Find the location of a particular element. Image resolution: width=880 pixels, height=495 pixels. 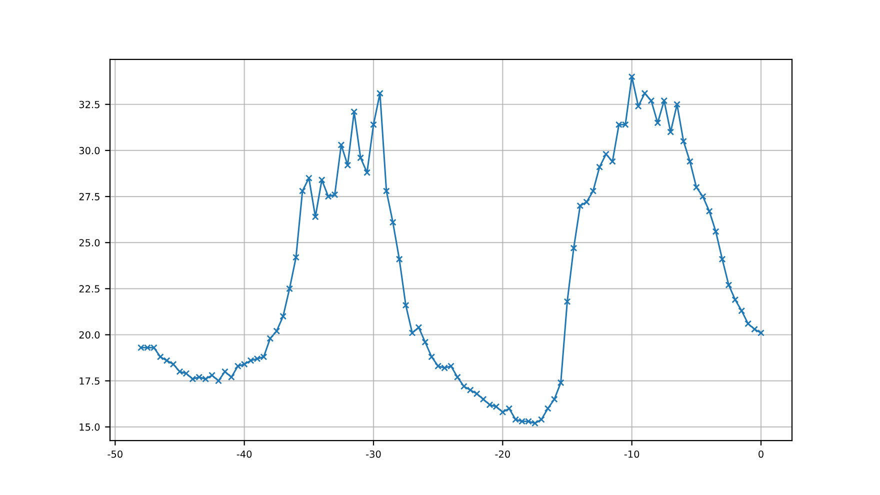

y-tick-label: 30.0 is located at coordinates (89, 150).